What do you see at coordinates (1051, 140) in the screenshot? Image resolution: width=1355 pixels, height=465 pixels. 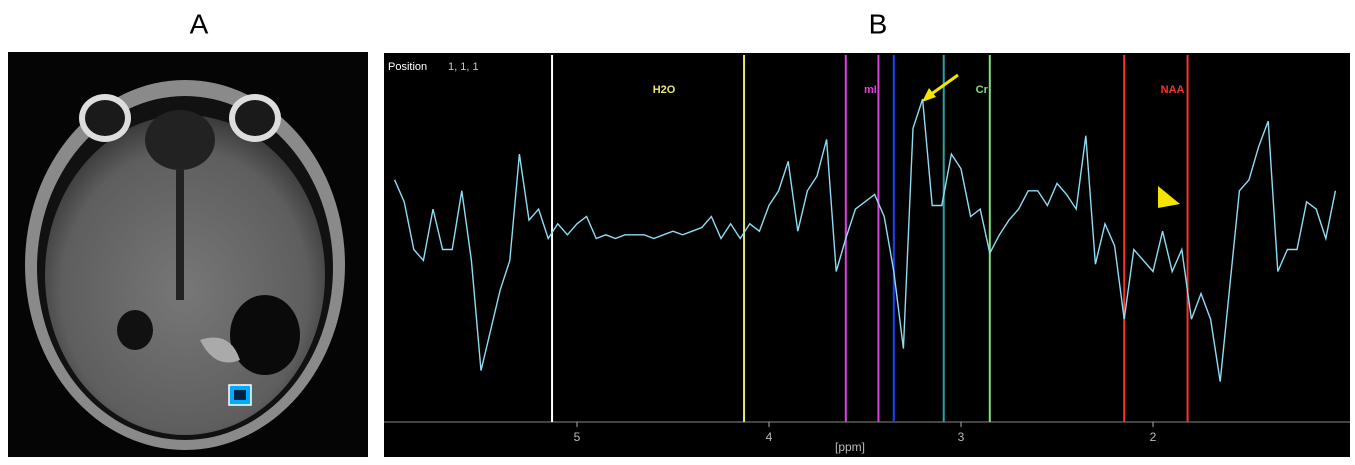 I see `annotations` at bounding box center [1051, 140].